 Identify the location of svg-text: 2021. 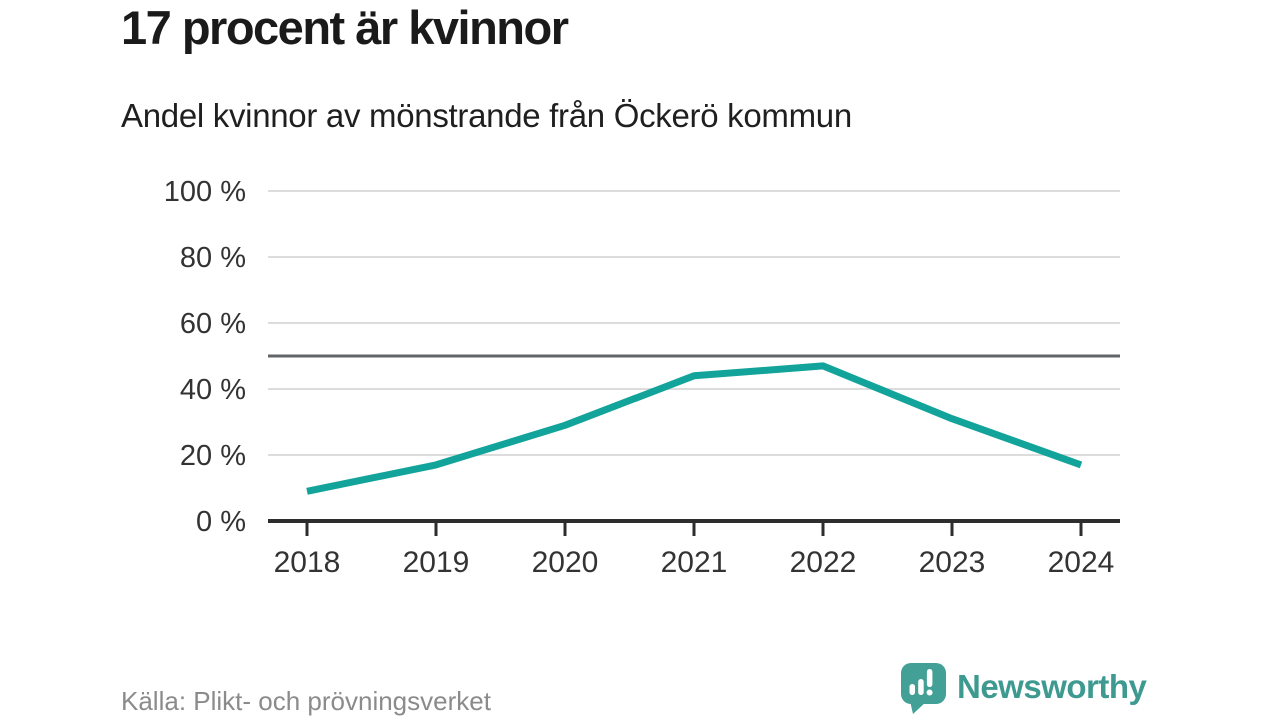
(694, 562).